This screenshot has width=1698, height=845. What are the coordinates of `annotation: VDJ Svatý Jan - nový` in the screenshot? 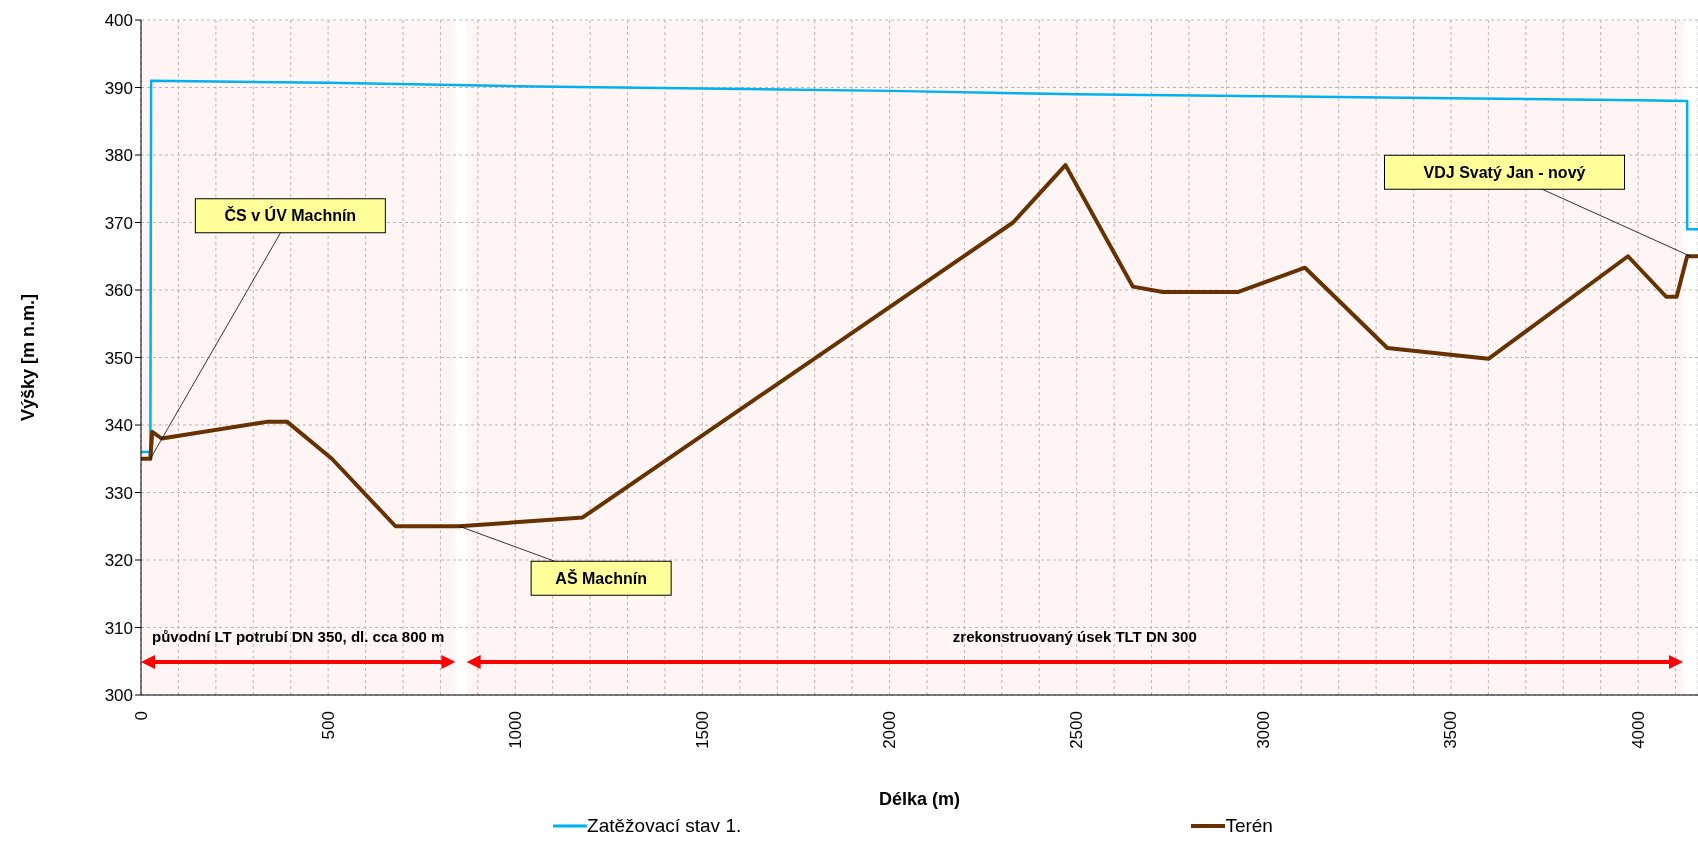 It's located at (1504, 172).